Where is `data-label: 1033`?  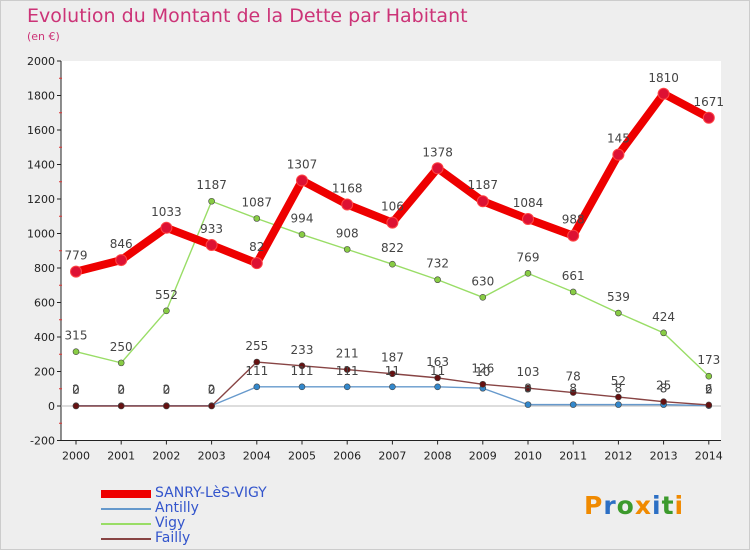
data-label: 1033 is located at coordinates (166, 212).